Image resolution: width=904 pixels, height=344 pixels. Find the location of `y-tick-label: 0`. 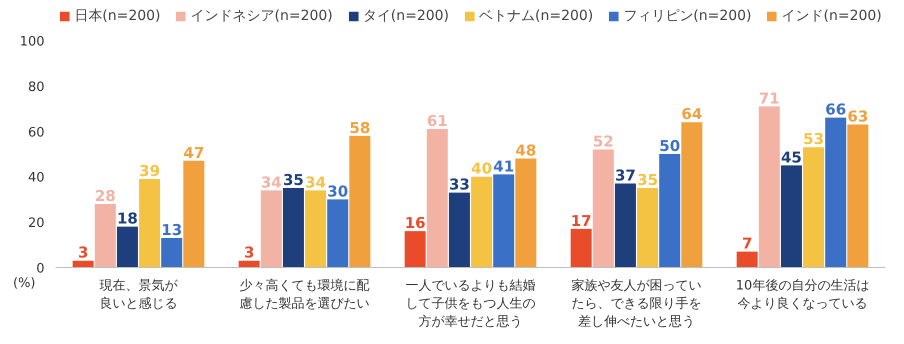

y-tick-label: 0 is located at coordinates (40, 269).